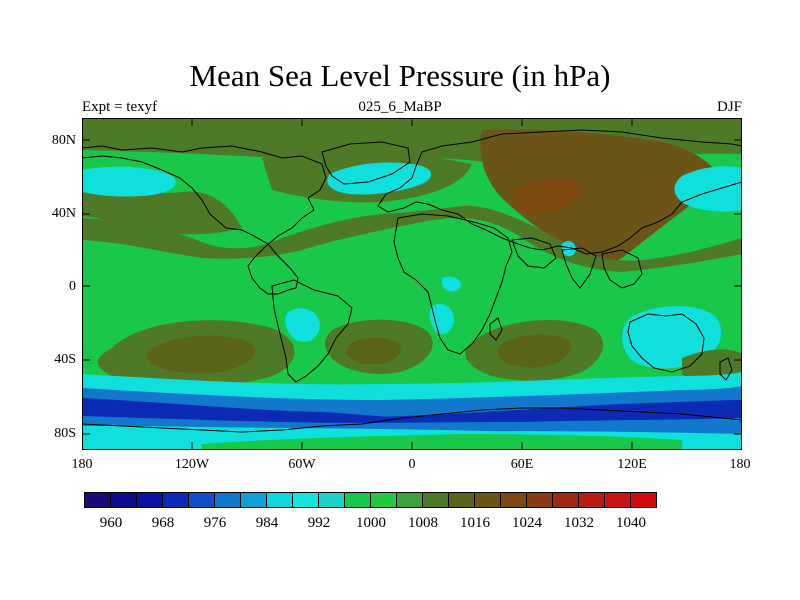 Image resolution: width=800 pixels, height=600 pixels. Describe the element at coordinates (442, 442) in the screenshot. I see `antarctic-green` at that location.